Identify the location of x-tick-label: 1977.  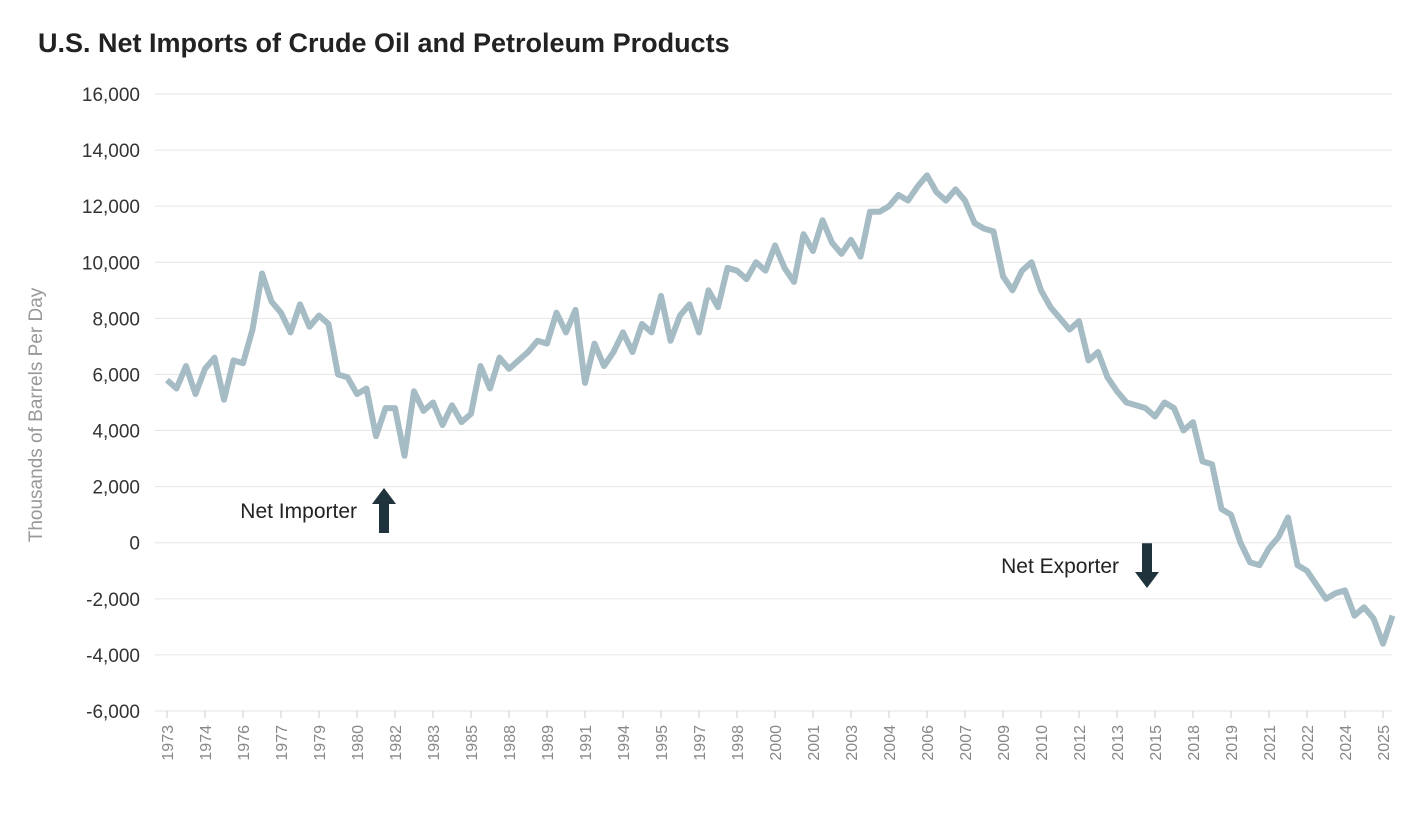
(282, 743).